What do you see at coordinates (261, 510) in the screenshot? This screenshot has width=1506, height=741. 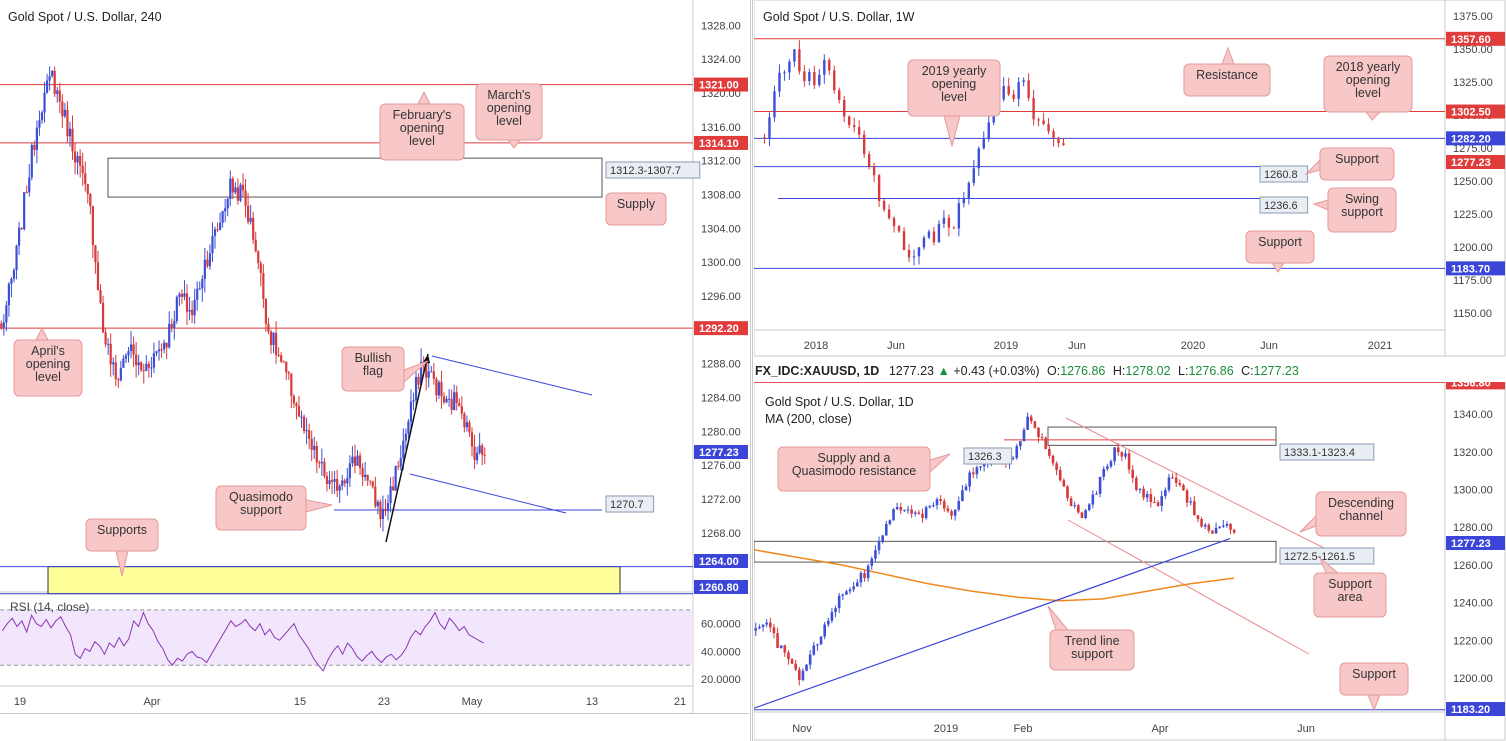 I see `callout-qm-support-text: support` at bounding box center [261, 510].